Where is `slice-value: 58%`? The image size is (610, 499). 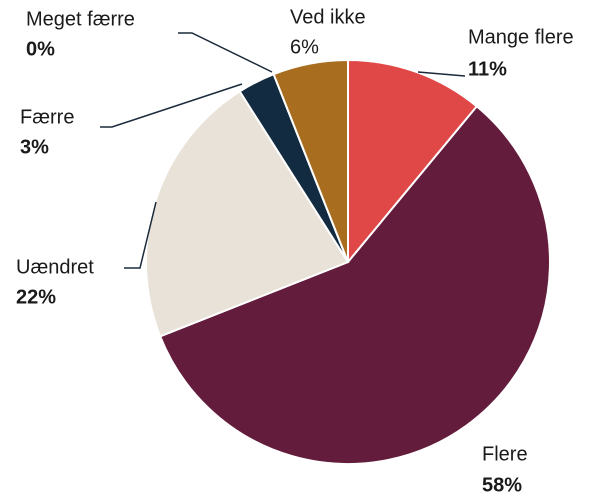
slice-value: 58% is located at coordinates (502, 485).